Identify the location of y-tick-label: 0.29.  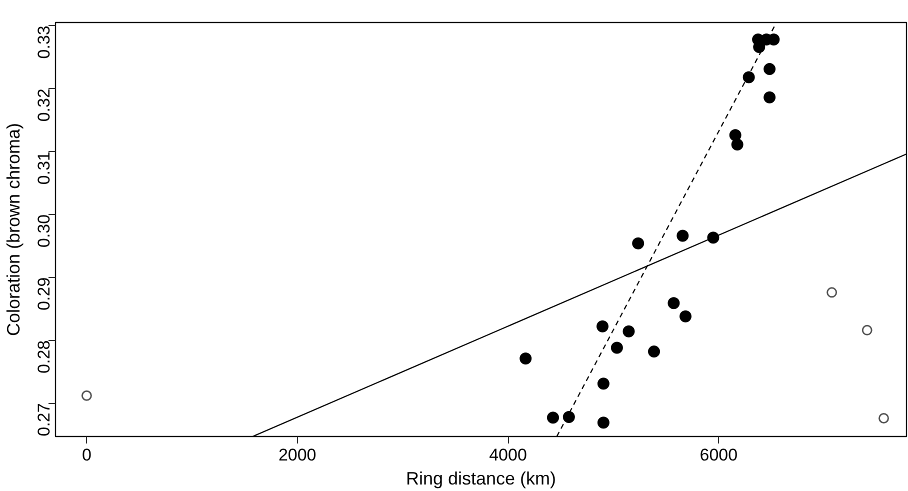
(44, 293).